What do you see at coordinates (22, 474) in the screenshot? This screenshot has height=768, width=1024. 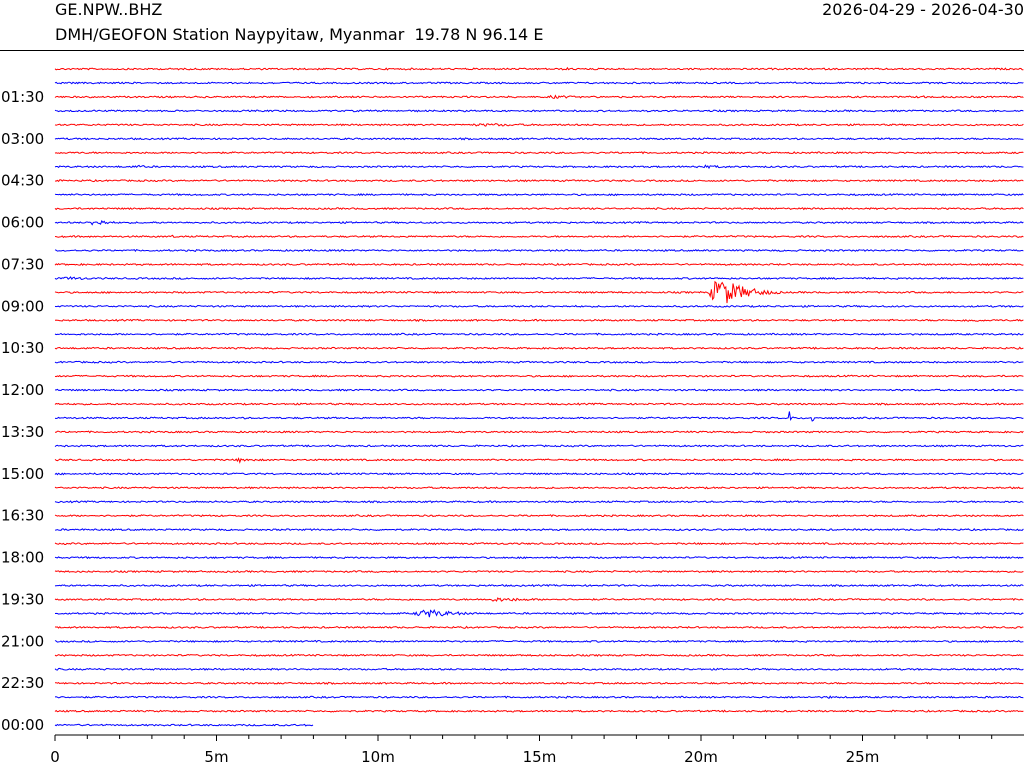 I see `y-tick-label: 15:00` at bounding box center [22, 474].